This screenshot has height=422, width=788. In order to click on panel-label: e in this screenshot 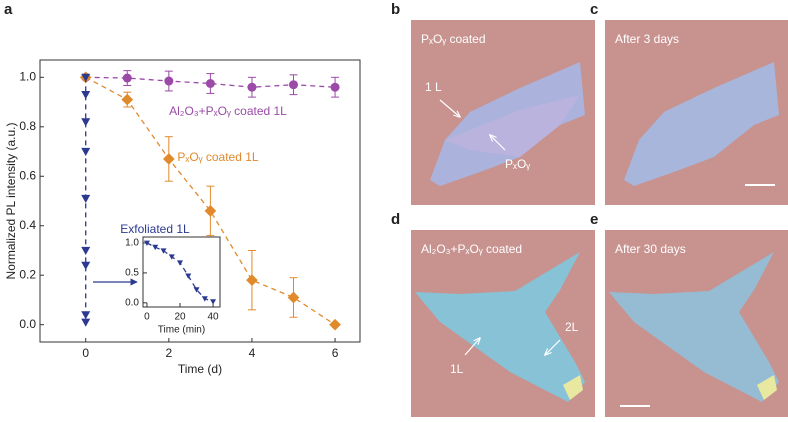, I will do `click(594, 219)`.